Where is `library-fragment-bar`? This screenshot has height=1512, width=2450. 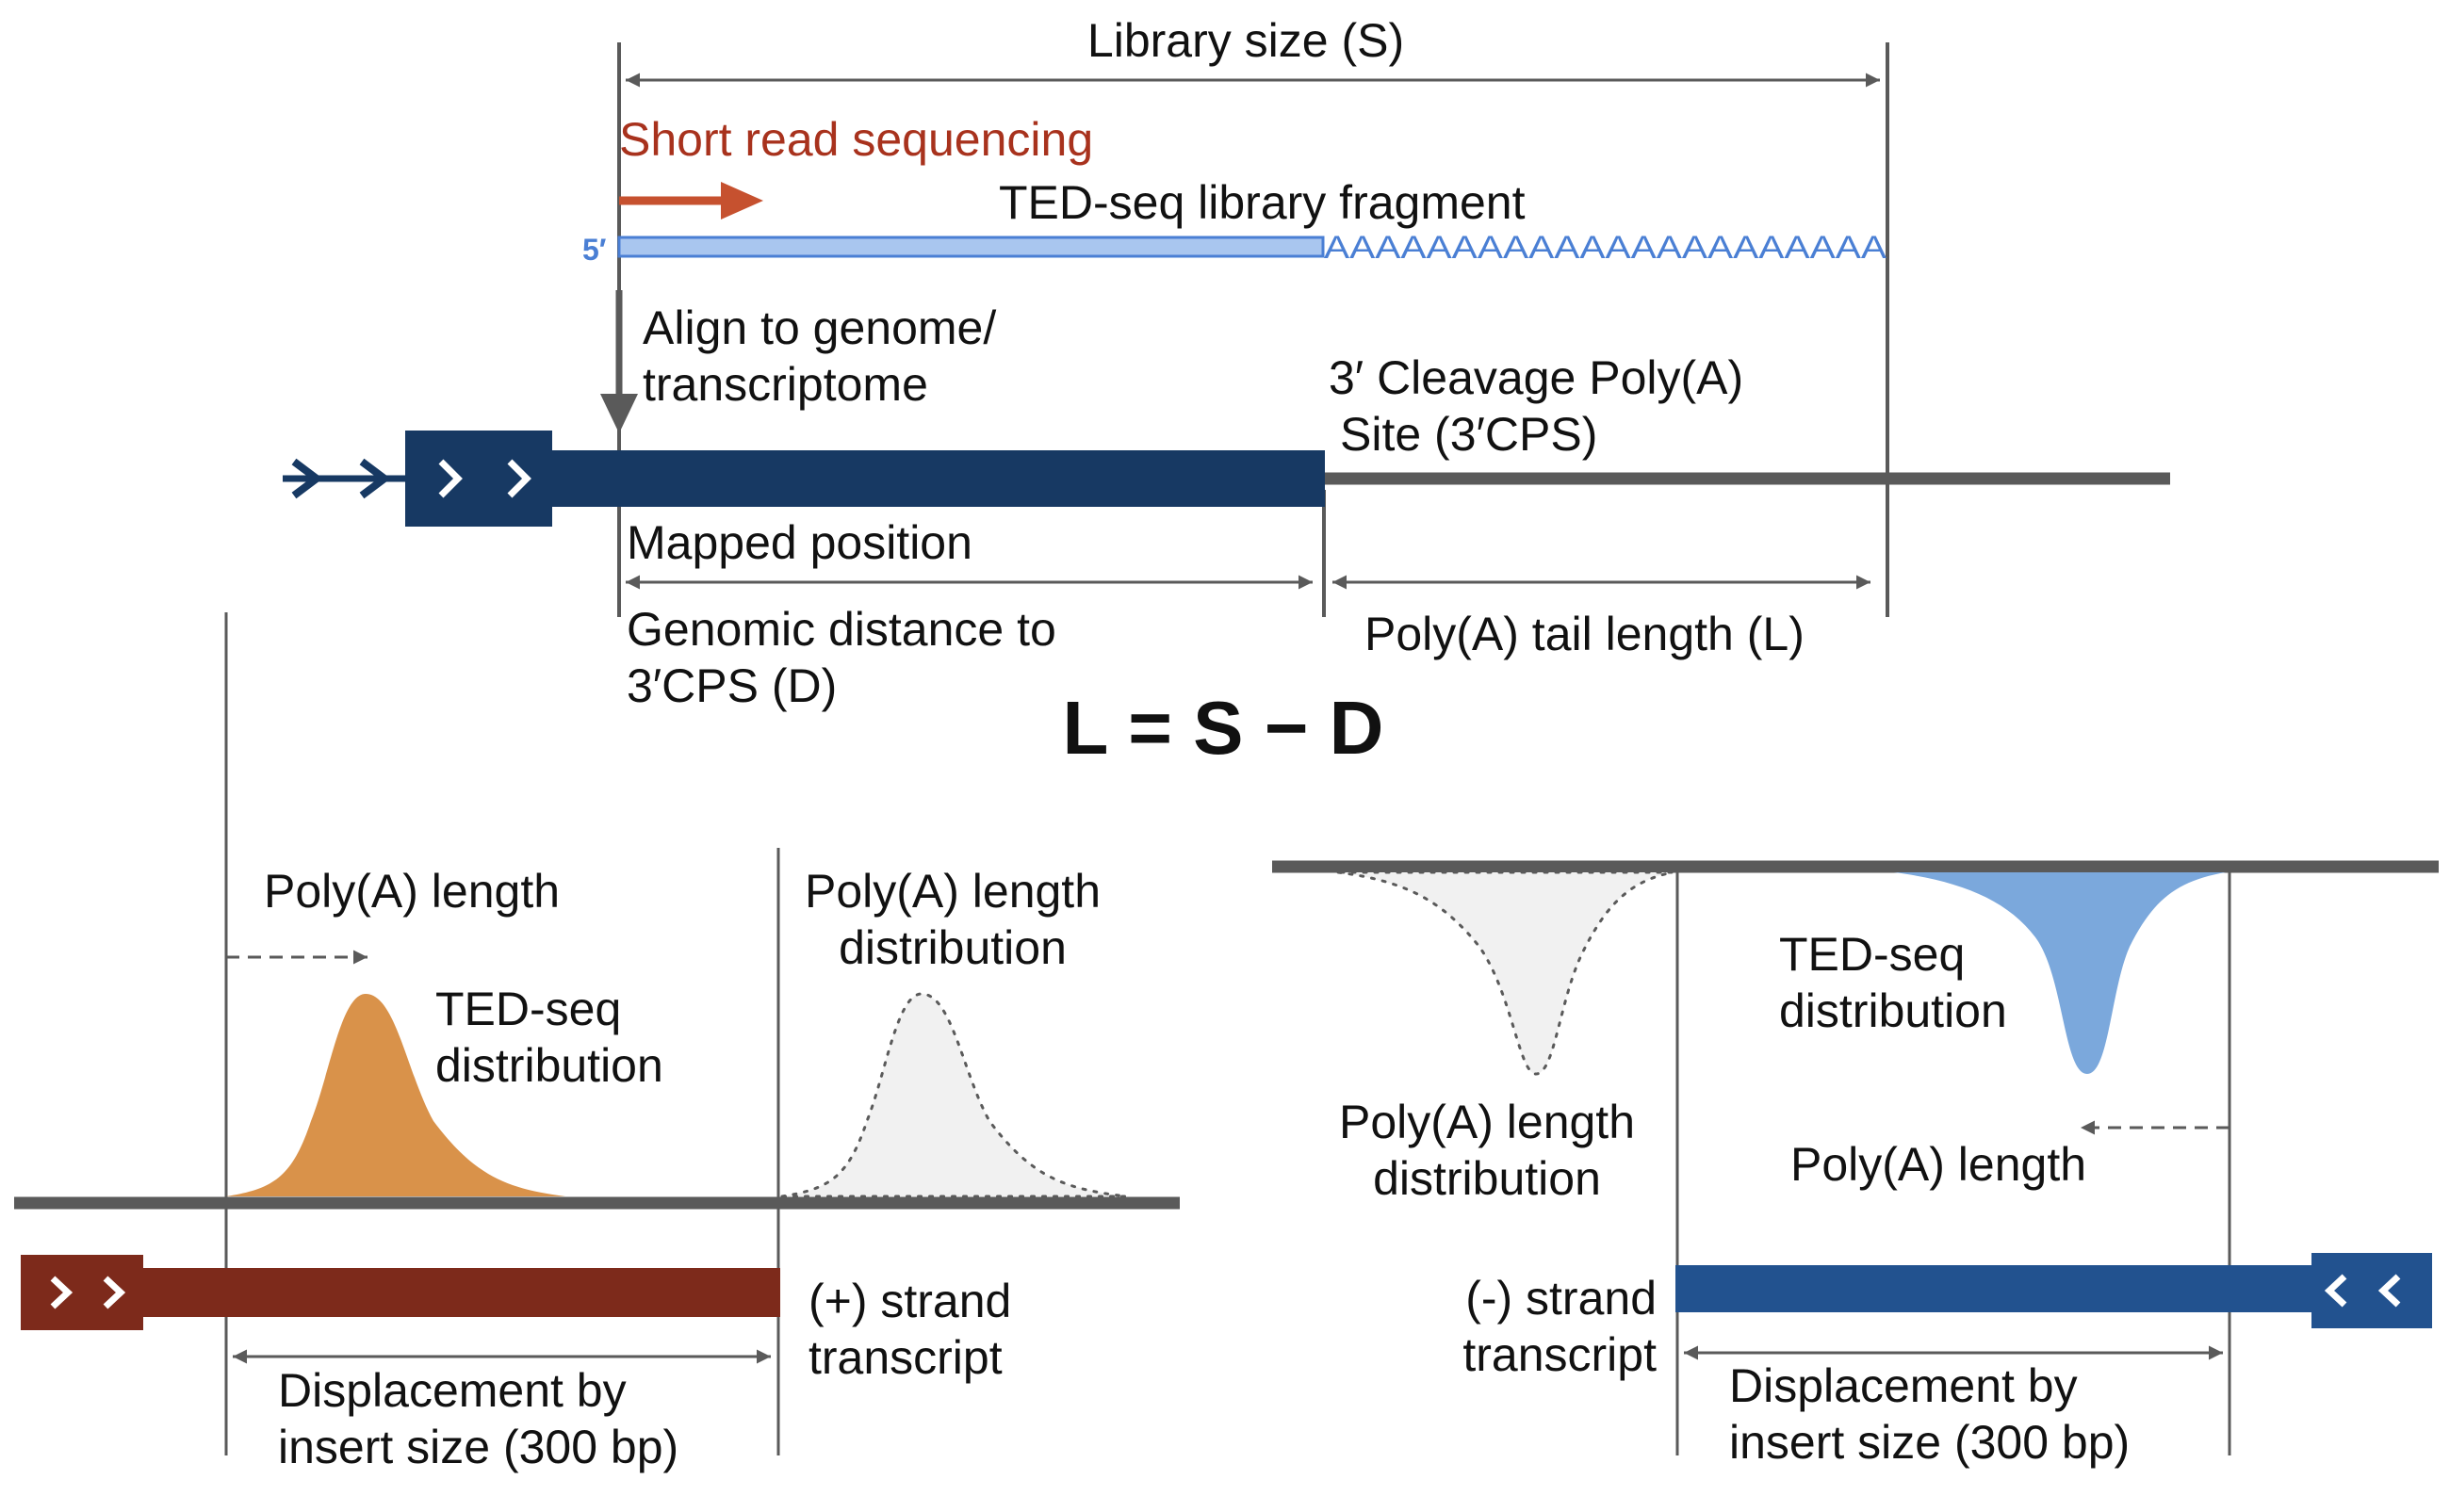 library-fragment-bar is located at coordinates (971, 247).